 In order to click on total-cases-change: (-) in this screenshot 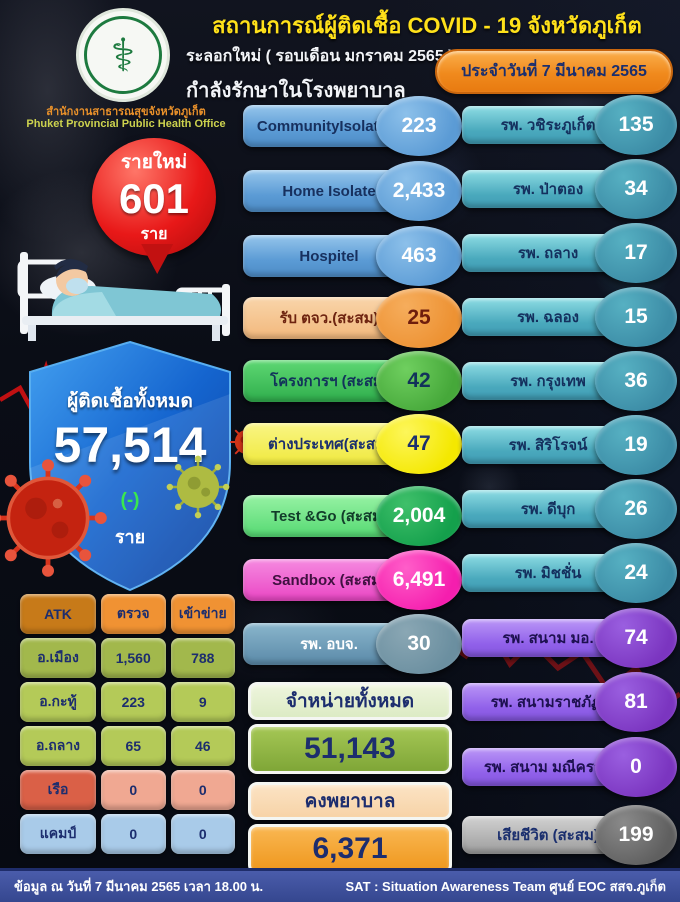, I will do `click(130, 500)`.